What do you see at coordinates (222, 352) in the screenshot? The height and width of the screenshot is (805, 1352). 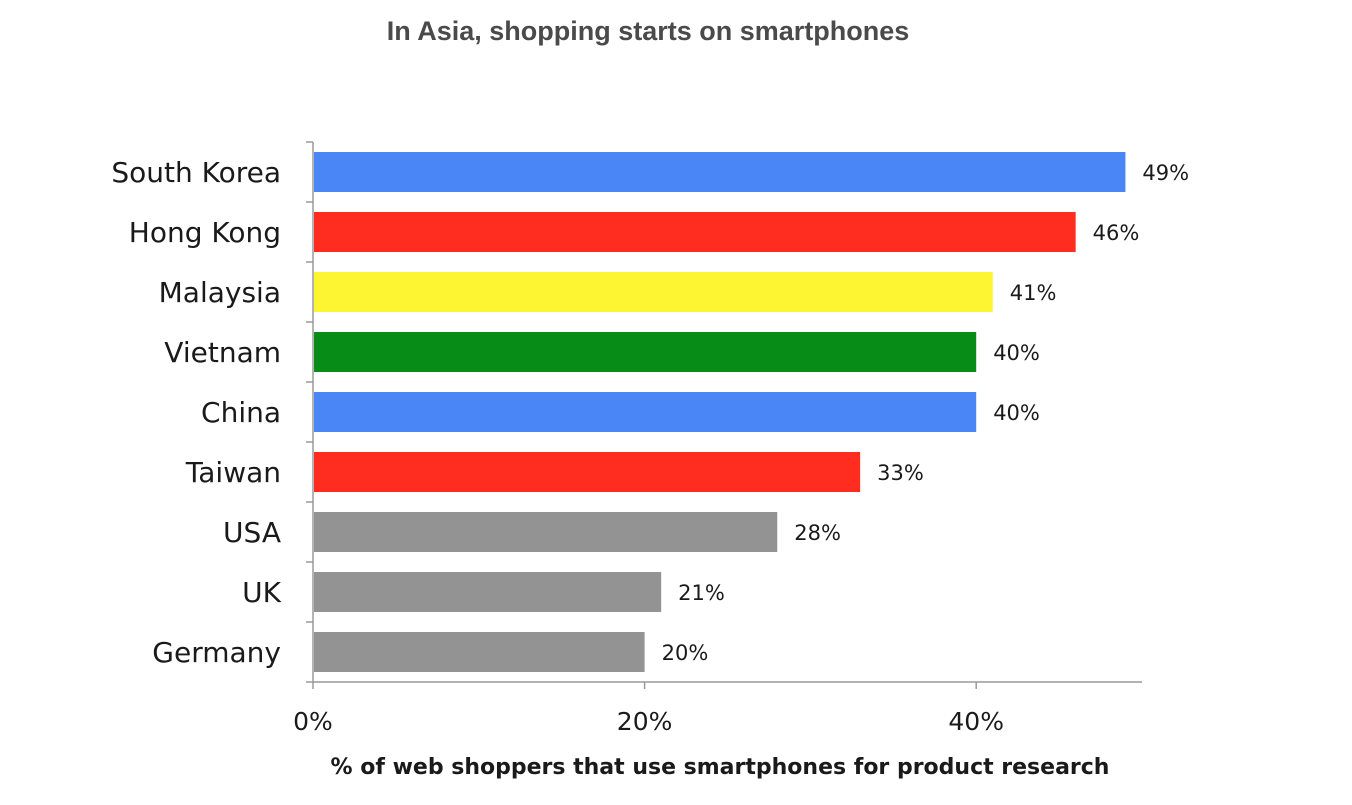 I see `category-label: Vietnam` at bounding box center [222, 352].